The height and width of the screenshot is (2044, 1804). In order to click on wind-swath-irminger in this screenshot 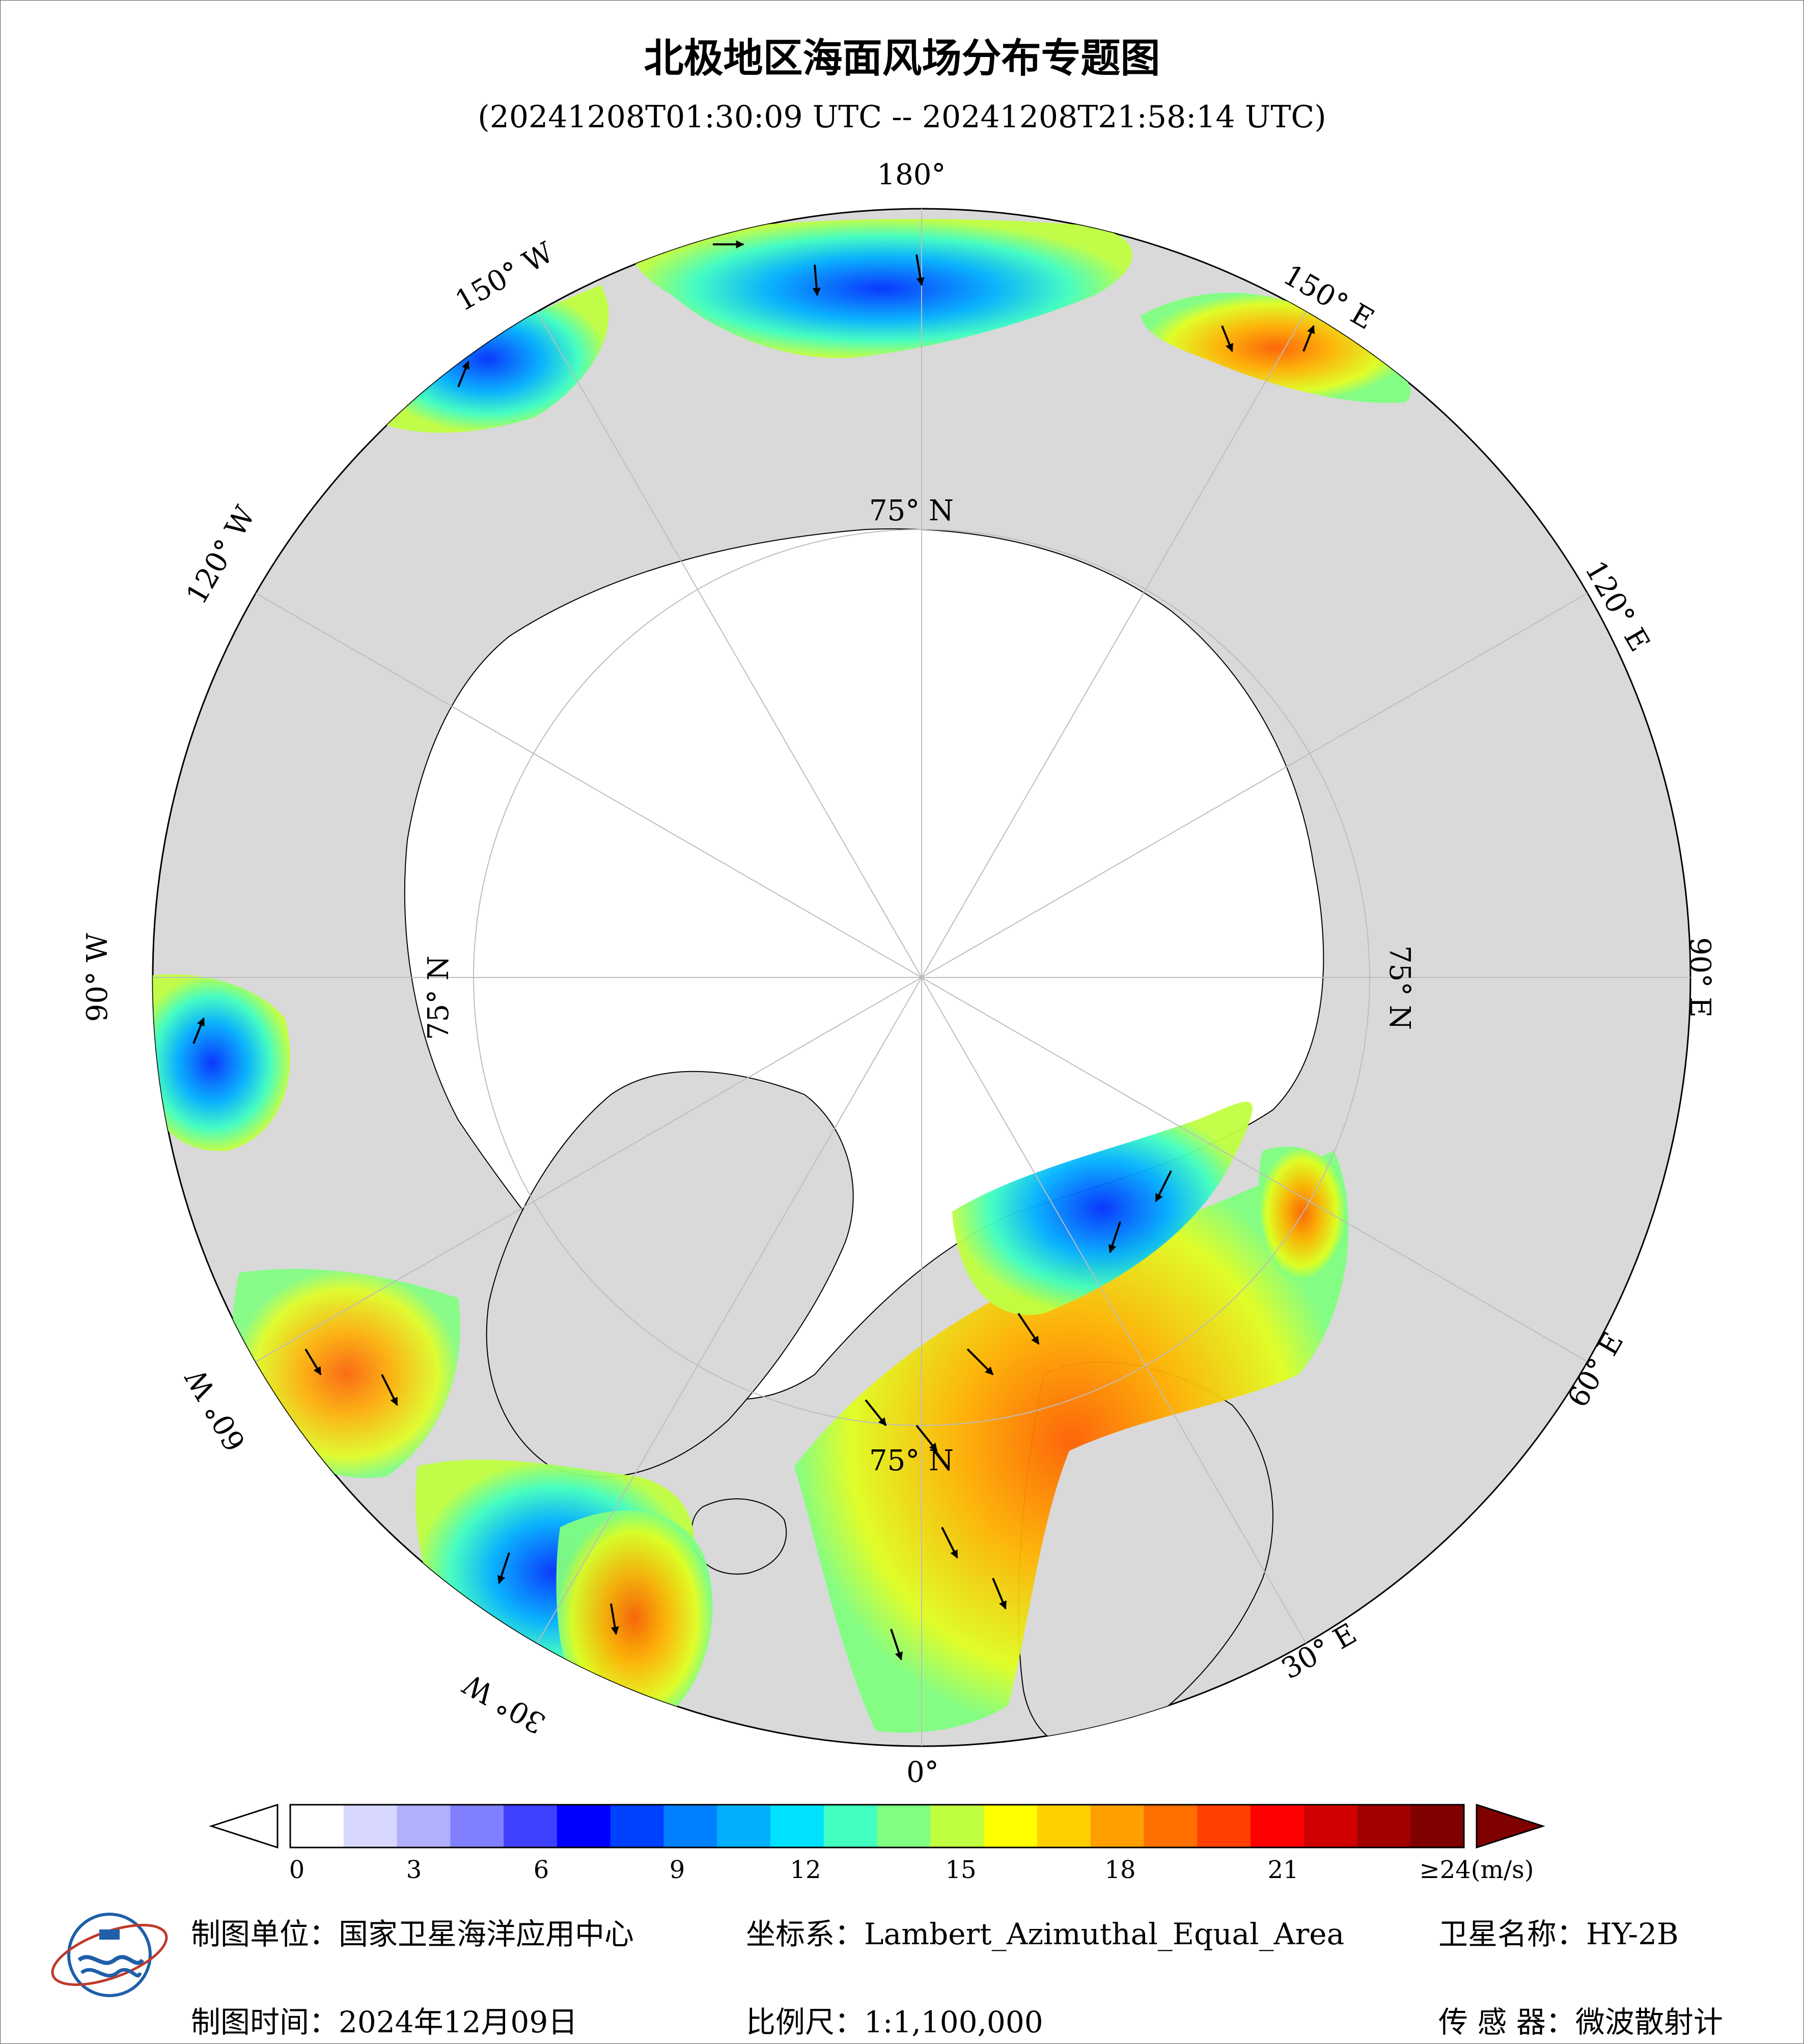, I will do `click(634, 1618)`.